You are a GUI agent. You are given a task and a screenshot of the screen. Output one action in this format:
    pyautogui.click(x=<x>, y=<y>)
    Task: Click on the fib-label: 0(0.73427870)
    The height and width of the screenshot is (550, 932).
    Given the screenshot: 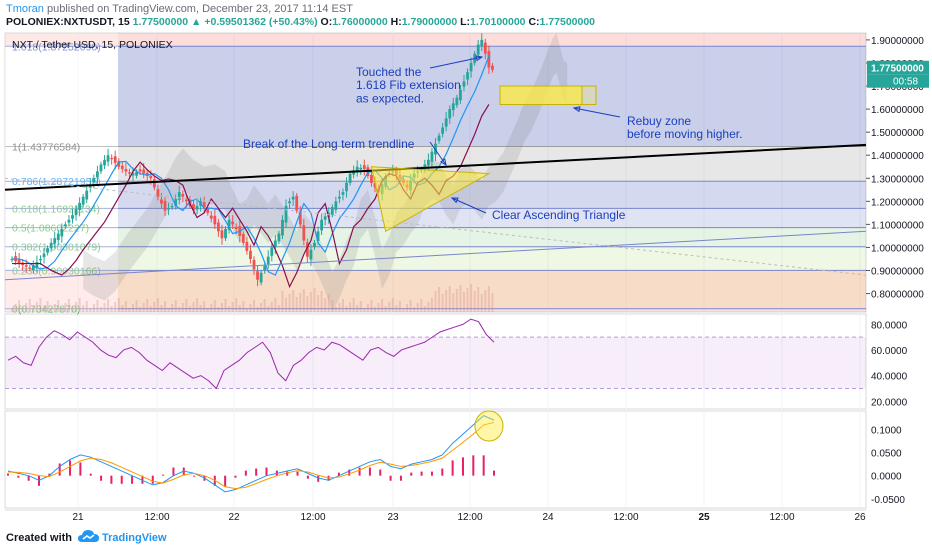 What is the action you would take?
    pyautogui.click(x=46, y=310)
    